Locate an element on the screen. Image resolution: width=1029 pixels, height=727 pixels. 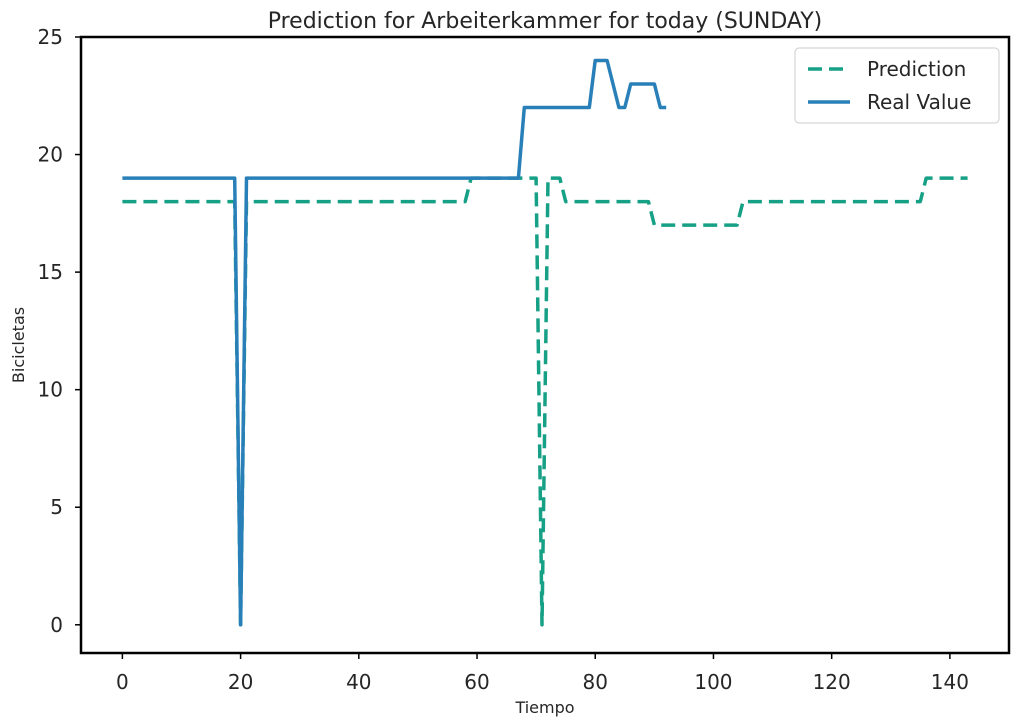
legend-label-0: Prediction is located at coordinates (916, 69).